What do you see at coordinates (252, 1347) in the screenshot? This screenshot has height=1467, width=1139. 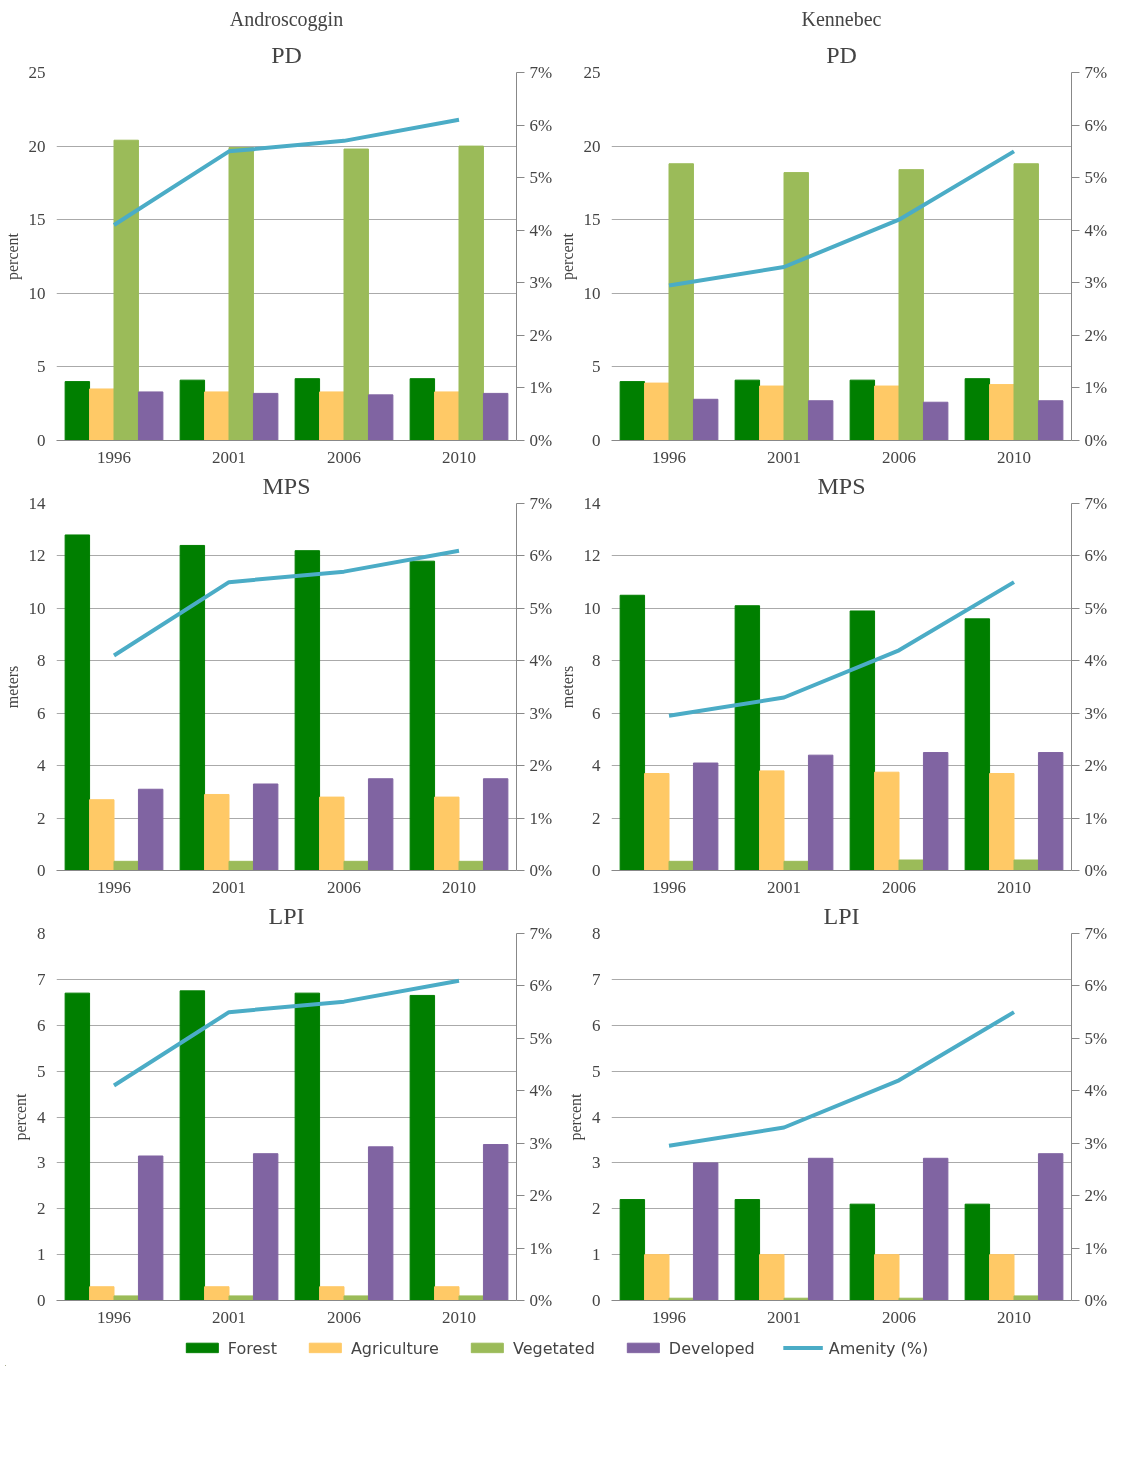 I see `legend-label: Forest` at bounding box center [252, 1347].